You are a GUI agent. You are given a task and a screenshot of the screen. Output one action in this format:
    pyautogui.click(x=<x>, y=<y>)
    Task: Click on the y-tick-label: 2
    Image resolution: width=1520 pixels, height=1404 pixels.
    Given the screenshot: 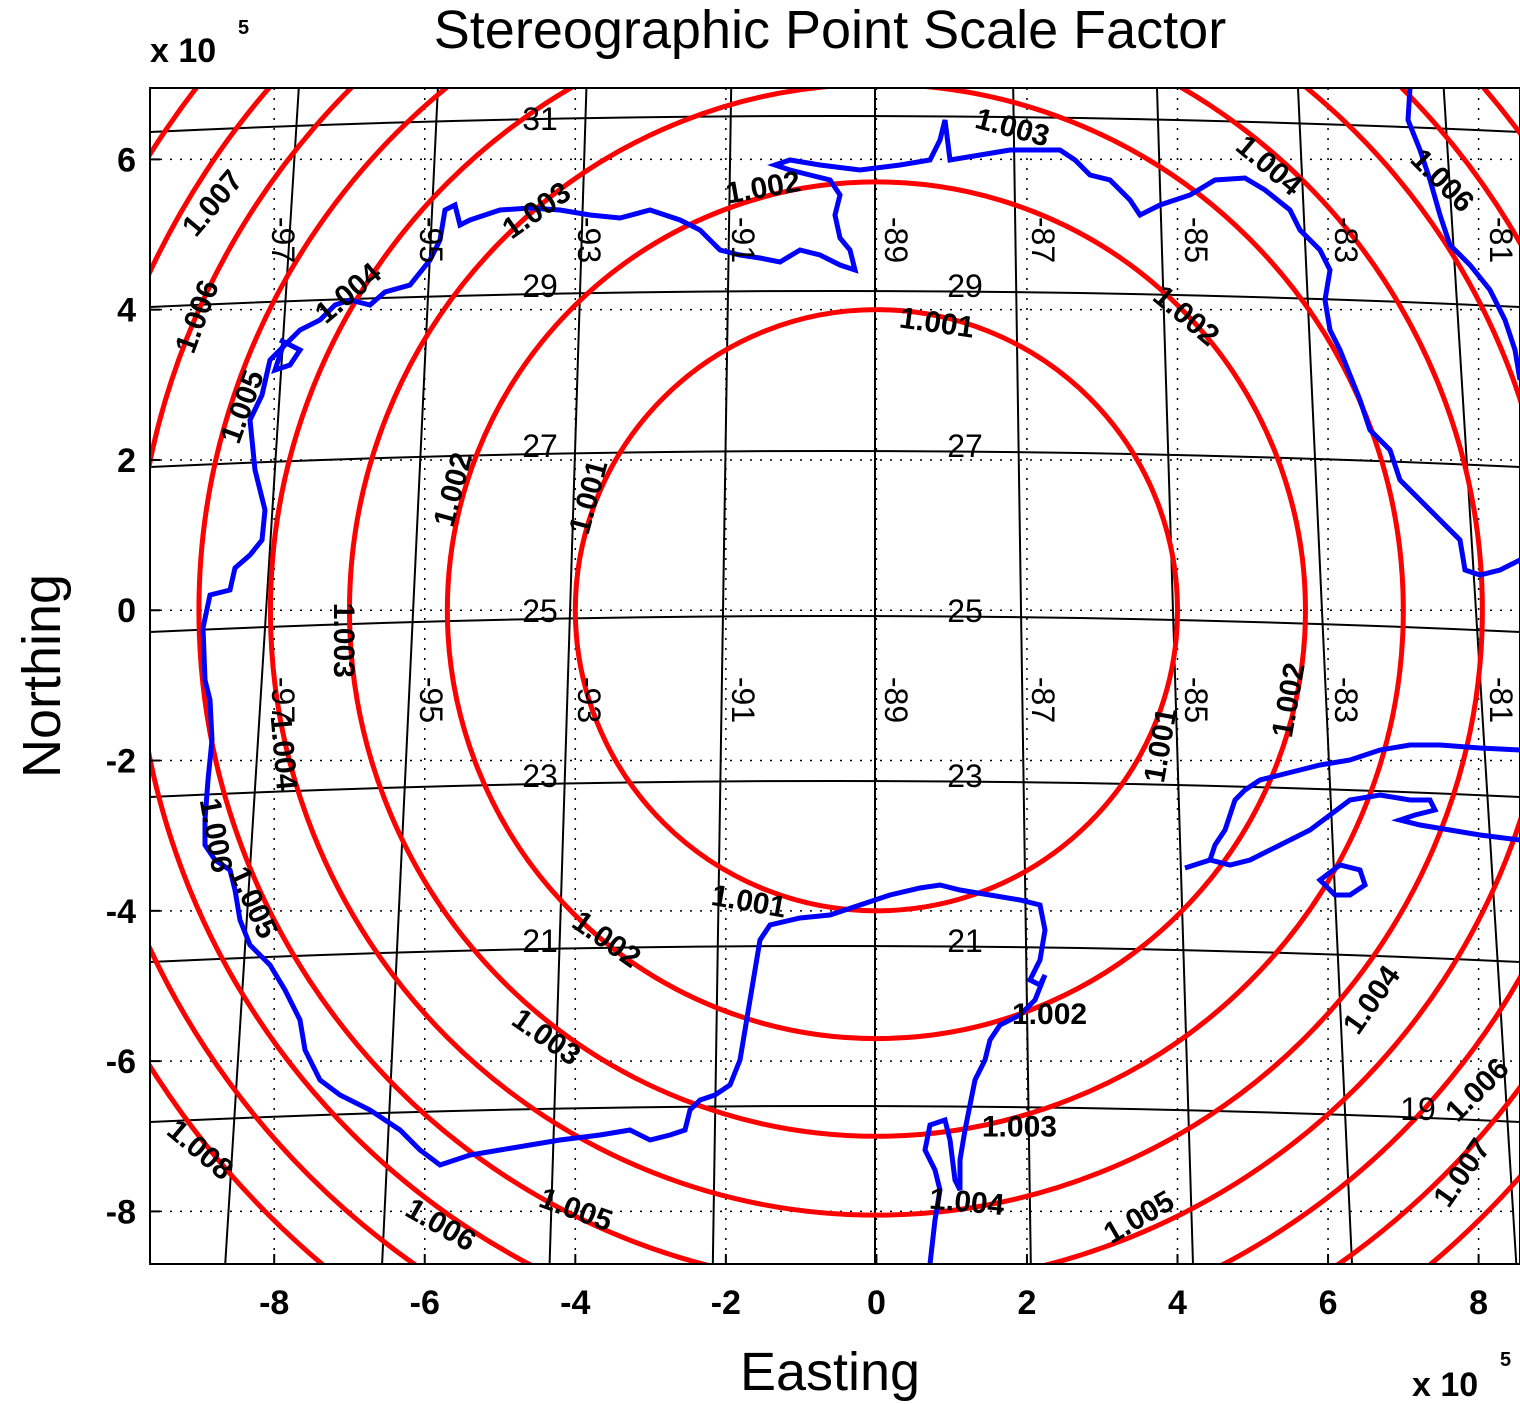 What is the action you would take?
    pyautogui.click(x=126, y=461)
    